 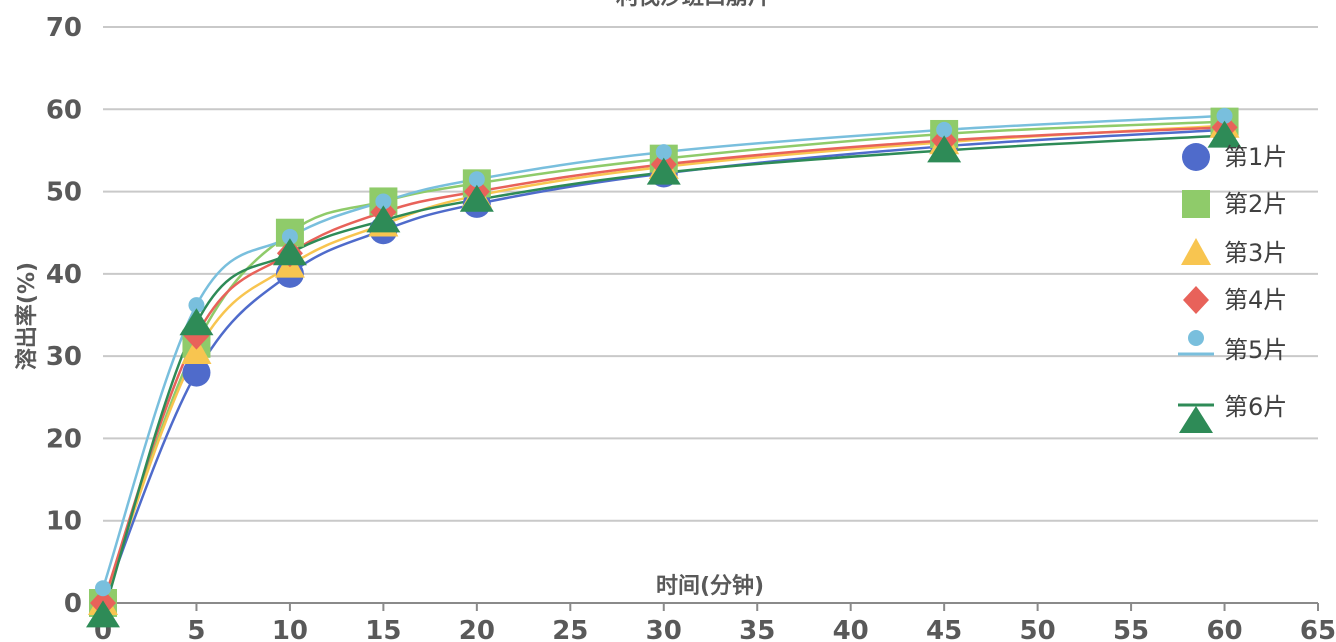 I want to click on legend-item: 第5片, so click(x=1232, y=347).